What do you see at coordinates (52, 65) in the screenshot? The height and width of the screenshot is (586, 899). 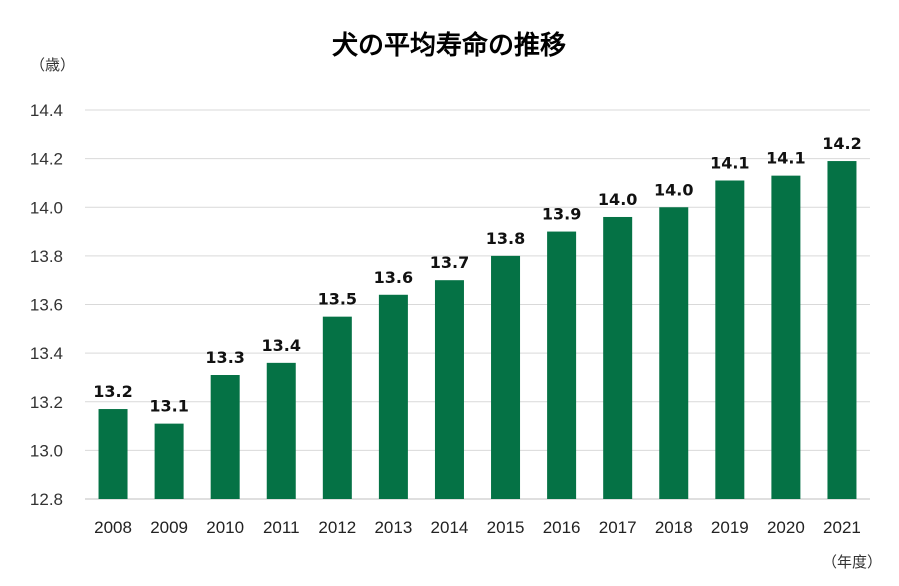 I see `y-axis-unit: （歳）` at bounding box center [52, 65].